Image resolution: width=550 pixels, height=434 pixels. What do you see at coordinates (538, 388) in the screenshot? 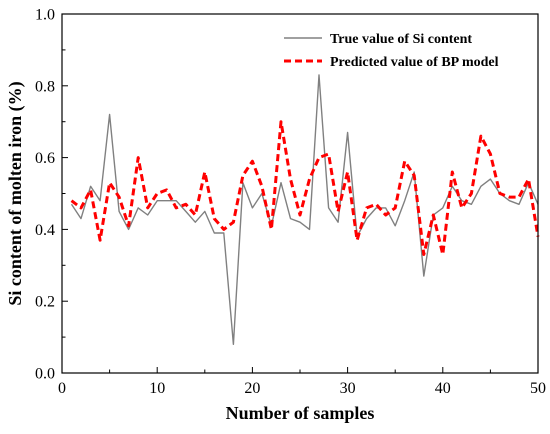
I see `x-tick-label: 50` at bounding box center [538, 388].